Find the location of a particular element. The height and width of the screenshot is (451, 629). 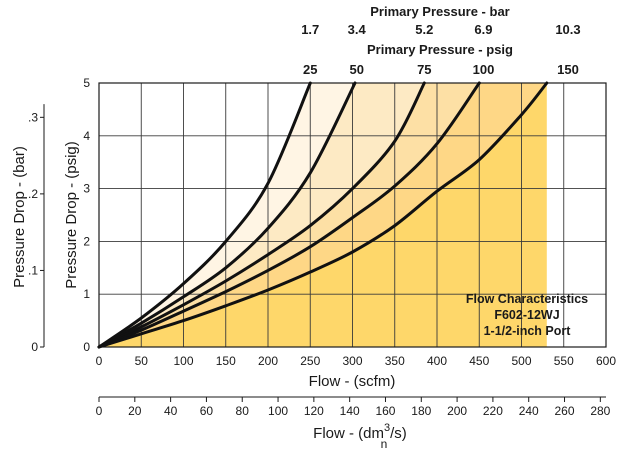

top-psig-tick-label: 50 is located at coordinates (356, 69).